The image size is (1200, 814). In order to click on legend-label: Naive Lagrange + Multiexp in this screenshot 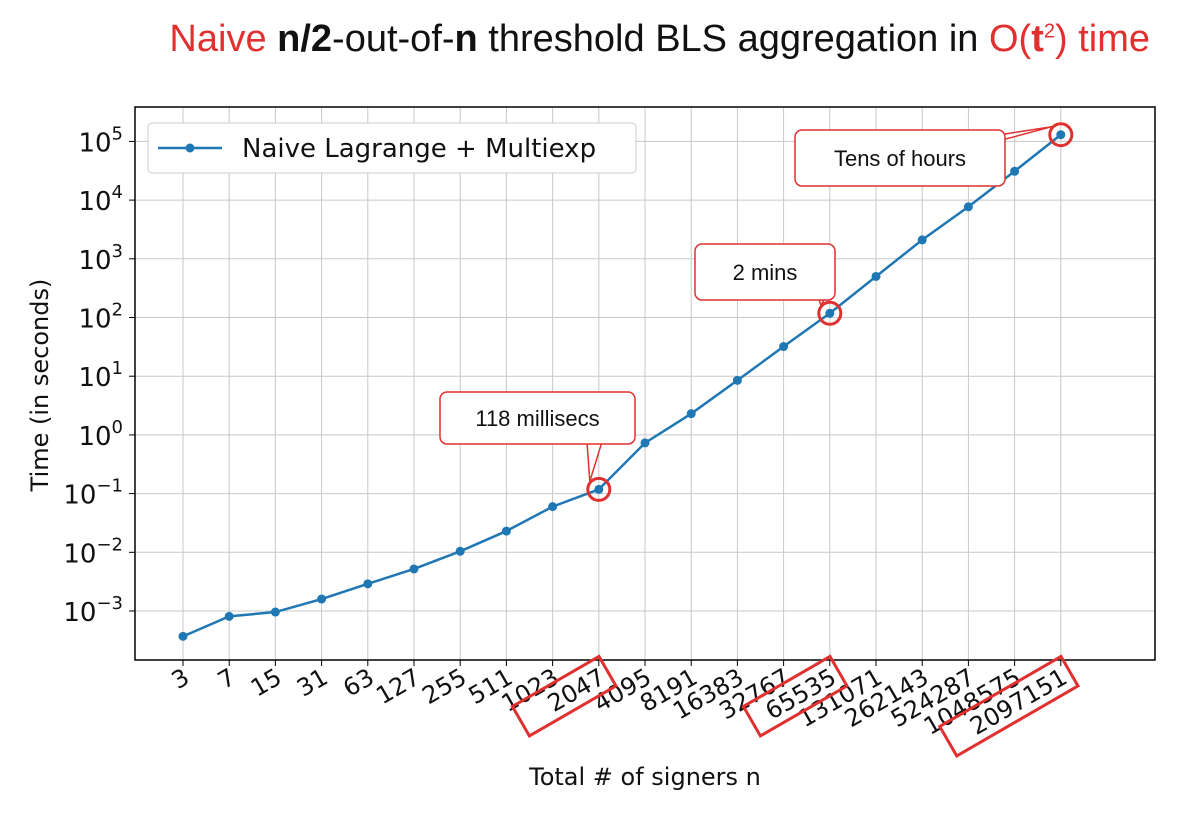, I will do `click(419, 149)`.